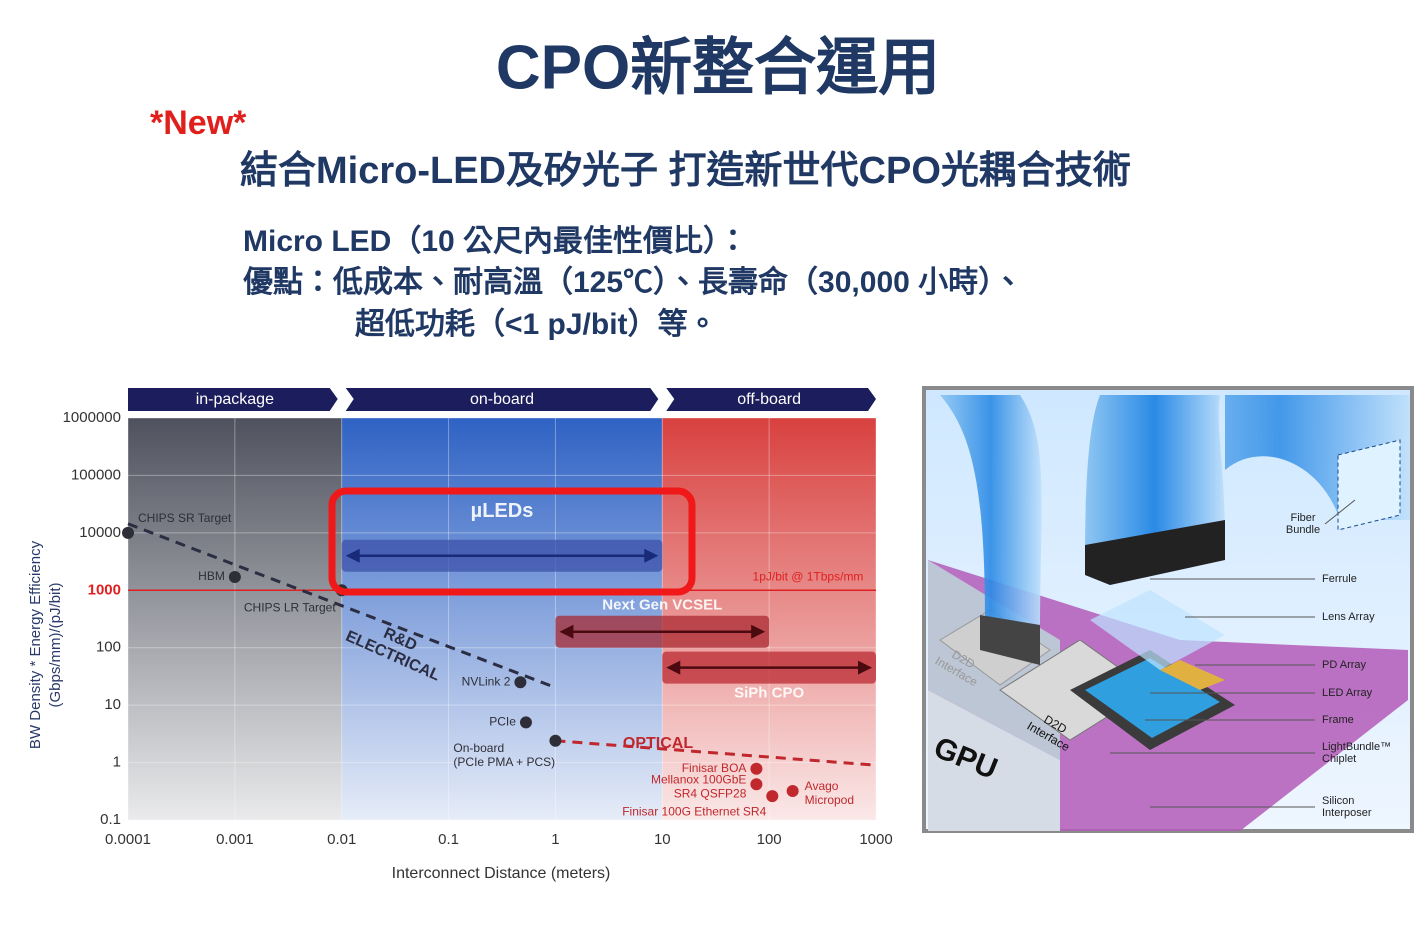 Image resolution: width=1421 pixels, height=937 pixels. What do you see at coordinates (117, 762) in the screenshot?
I see `y-tick-label: 1` at bounding box center [117, 762].